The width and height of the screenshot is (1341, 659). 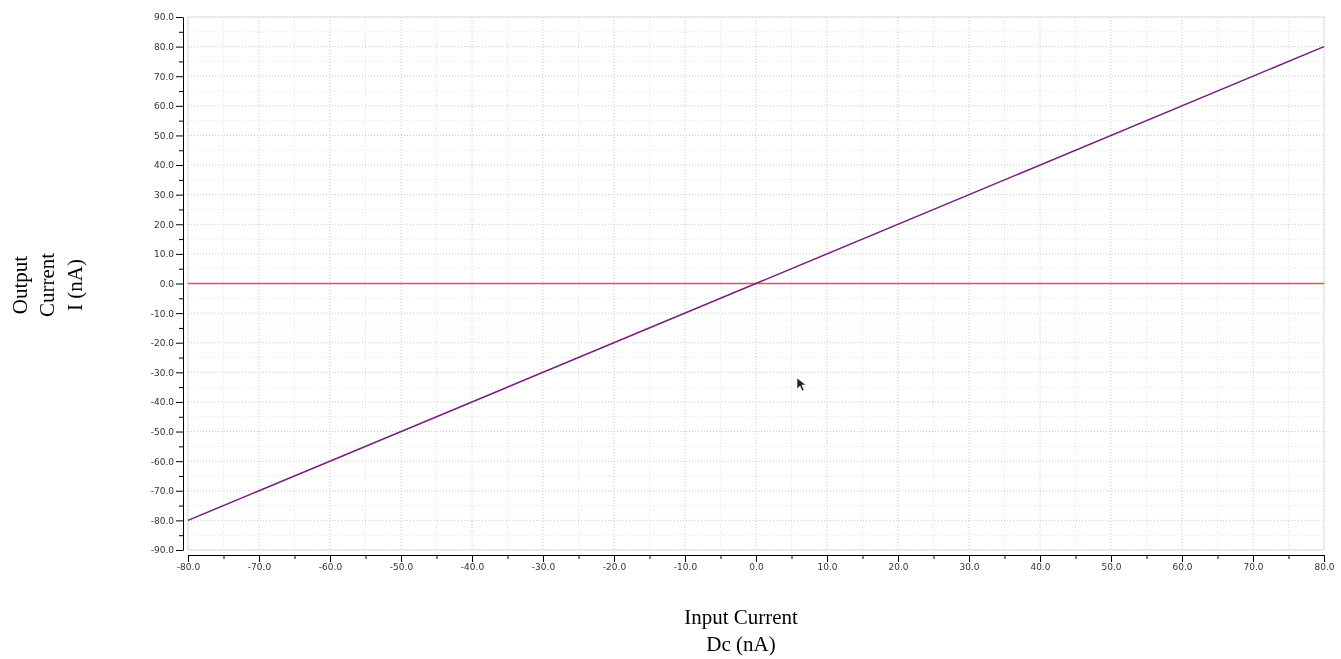 I want to click on x-tick-label: 80.0, so click(x=1324, y=567).